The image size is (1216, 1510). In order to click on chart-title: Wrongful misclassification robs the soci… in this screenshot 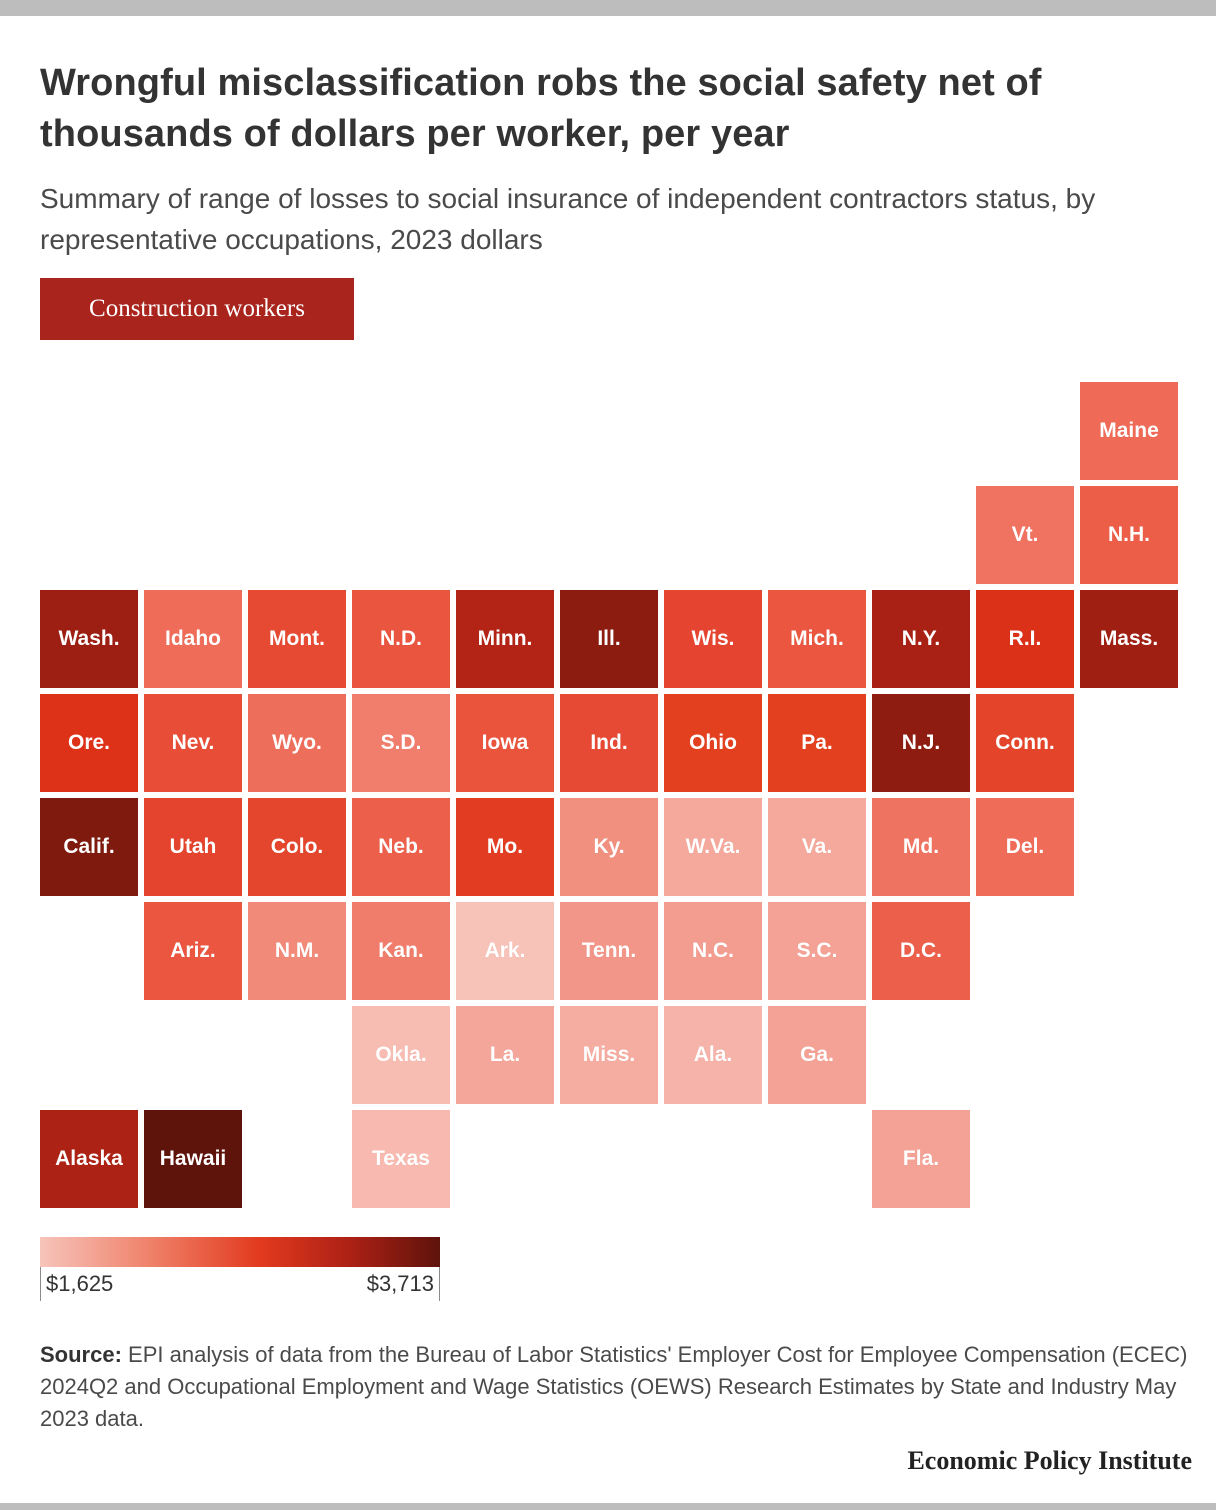, I will do `click(541, 108)`.